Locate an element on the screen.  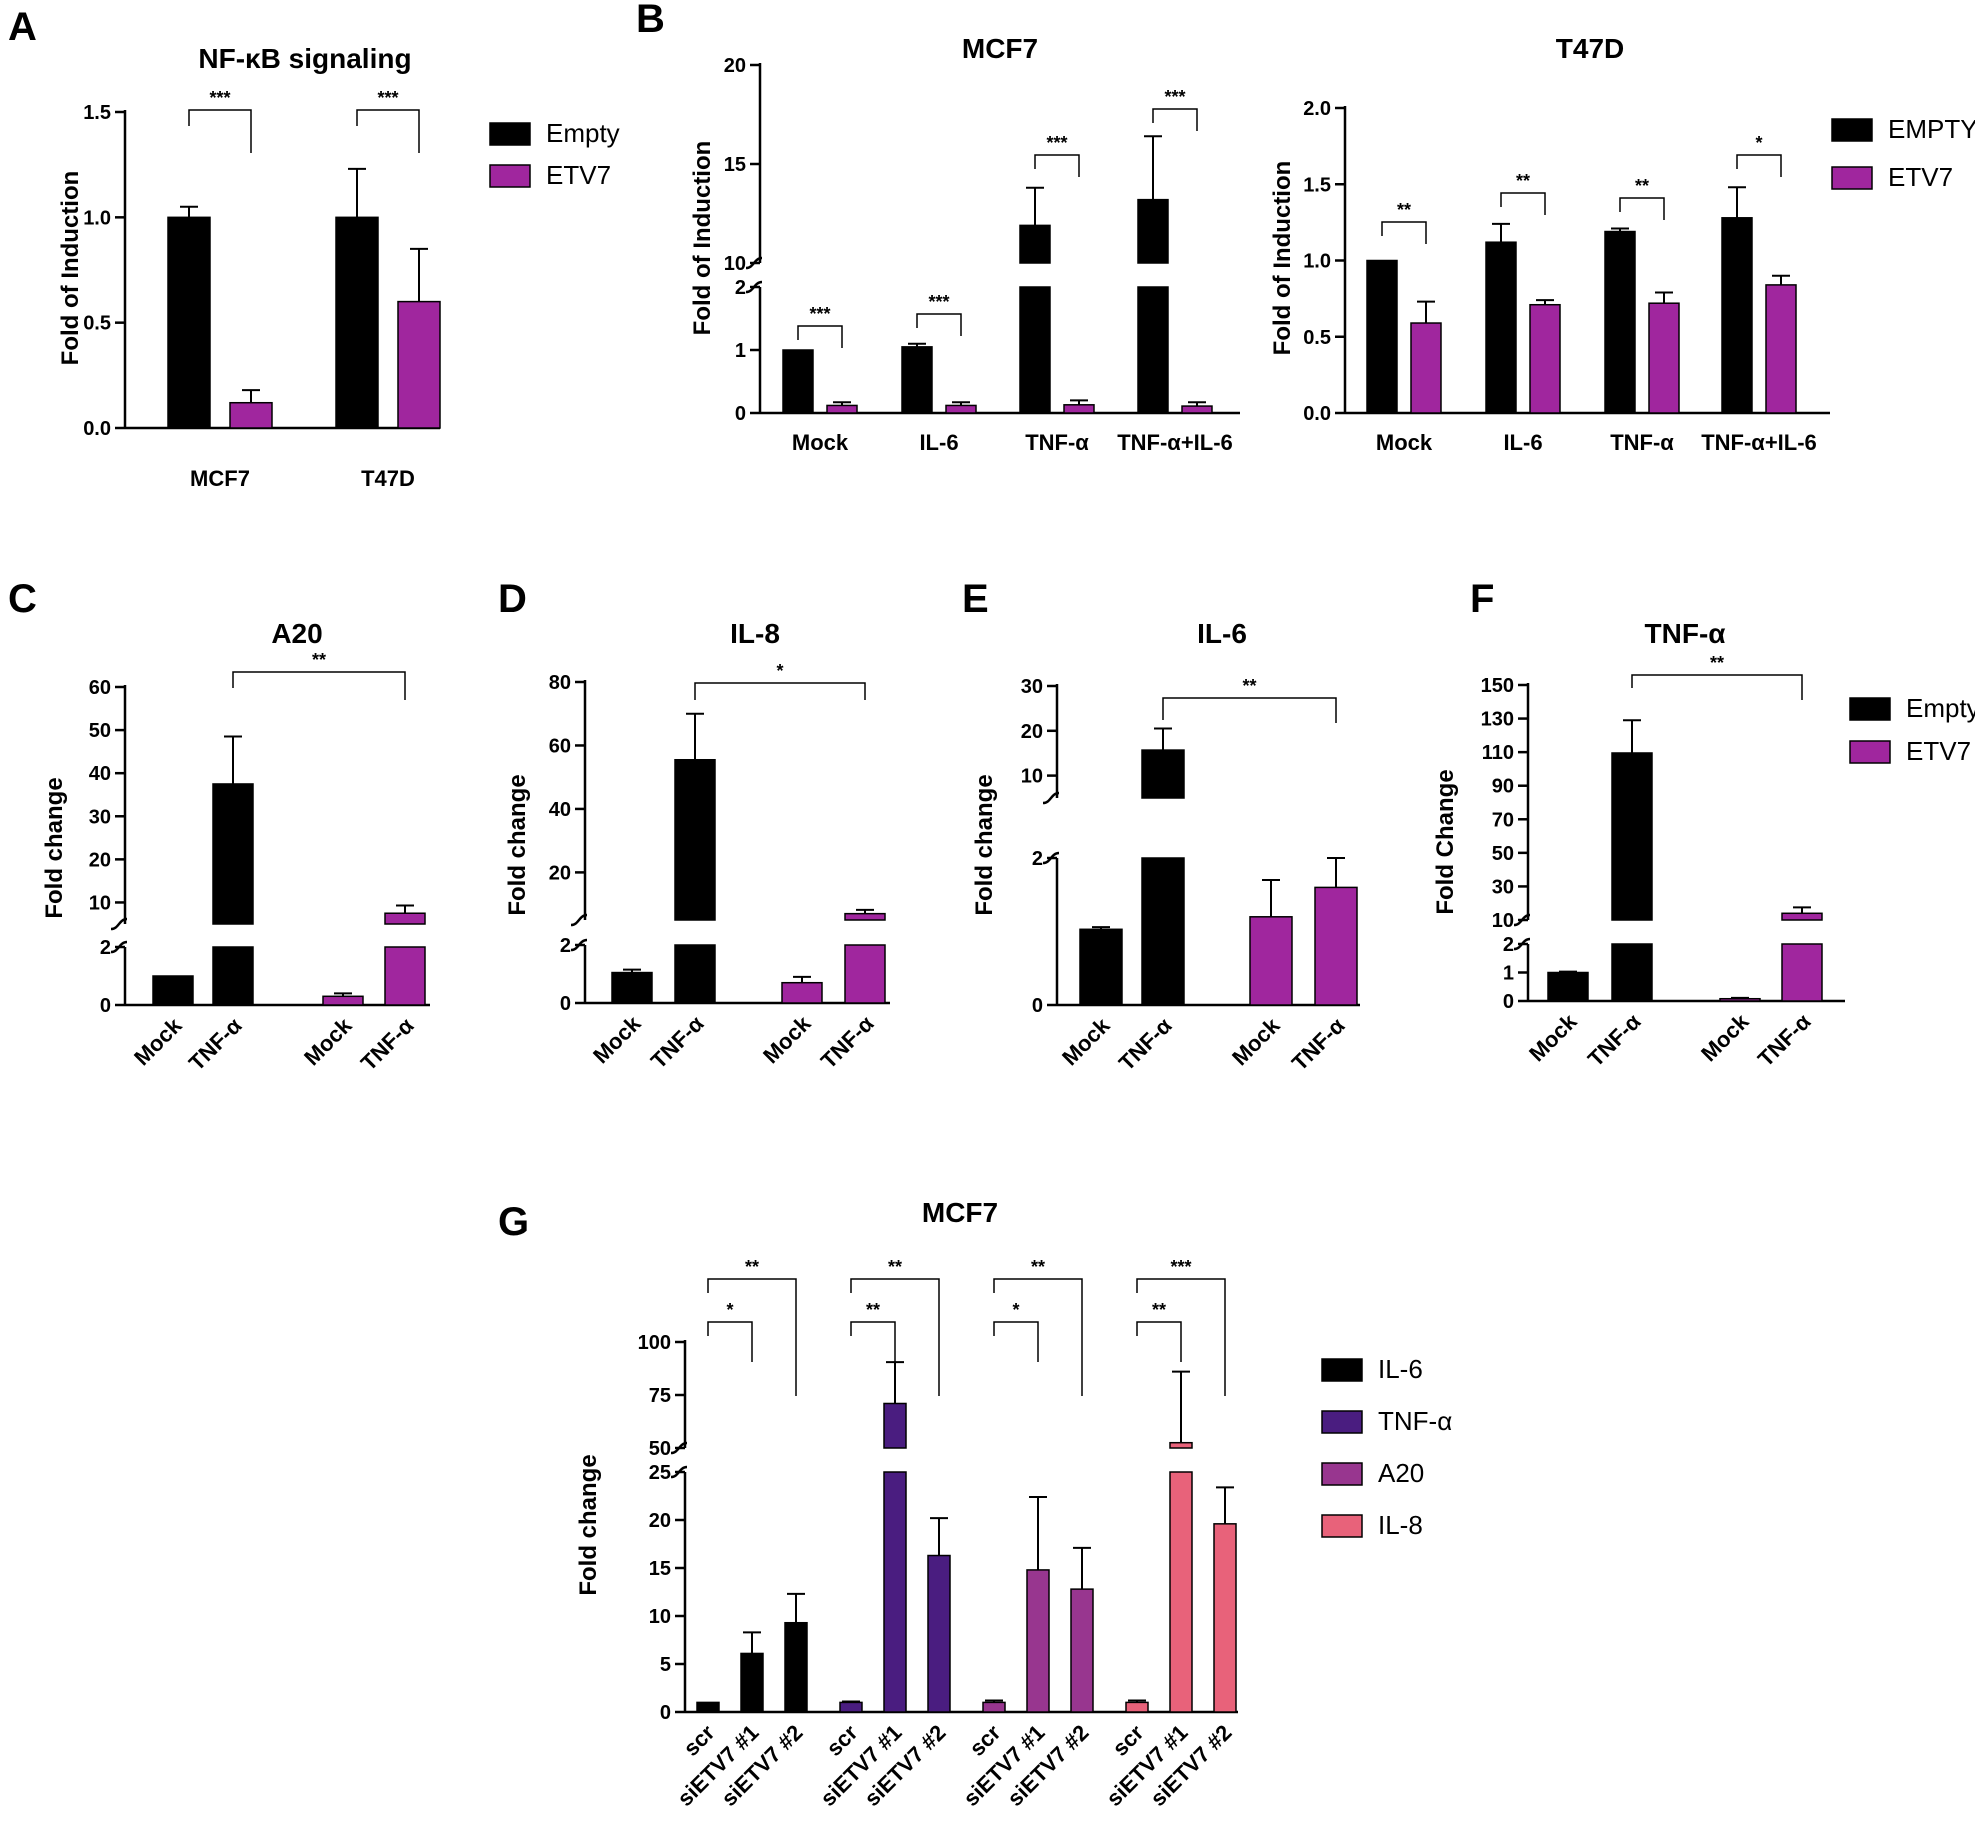
panel-f-bar-2-rect is located at coordinates (1740, 999).